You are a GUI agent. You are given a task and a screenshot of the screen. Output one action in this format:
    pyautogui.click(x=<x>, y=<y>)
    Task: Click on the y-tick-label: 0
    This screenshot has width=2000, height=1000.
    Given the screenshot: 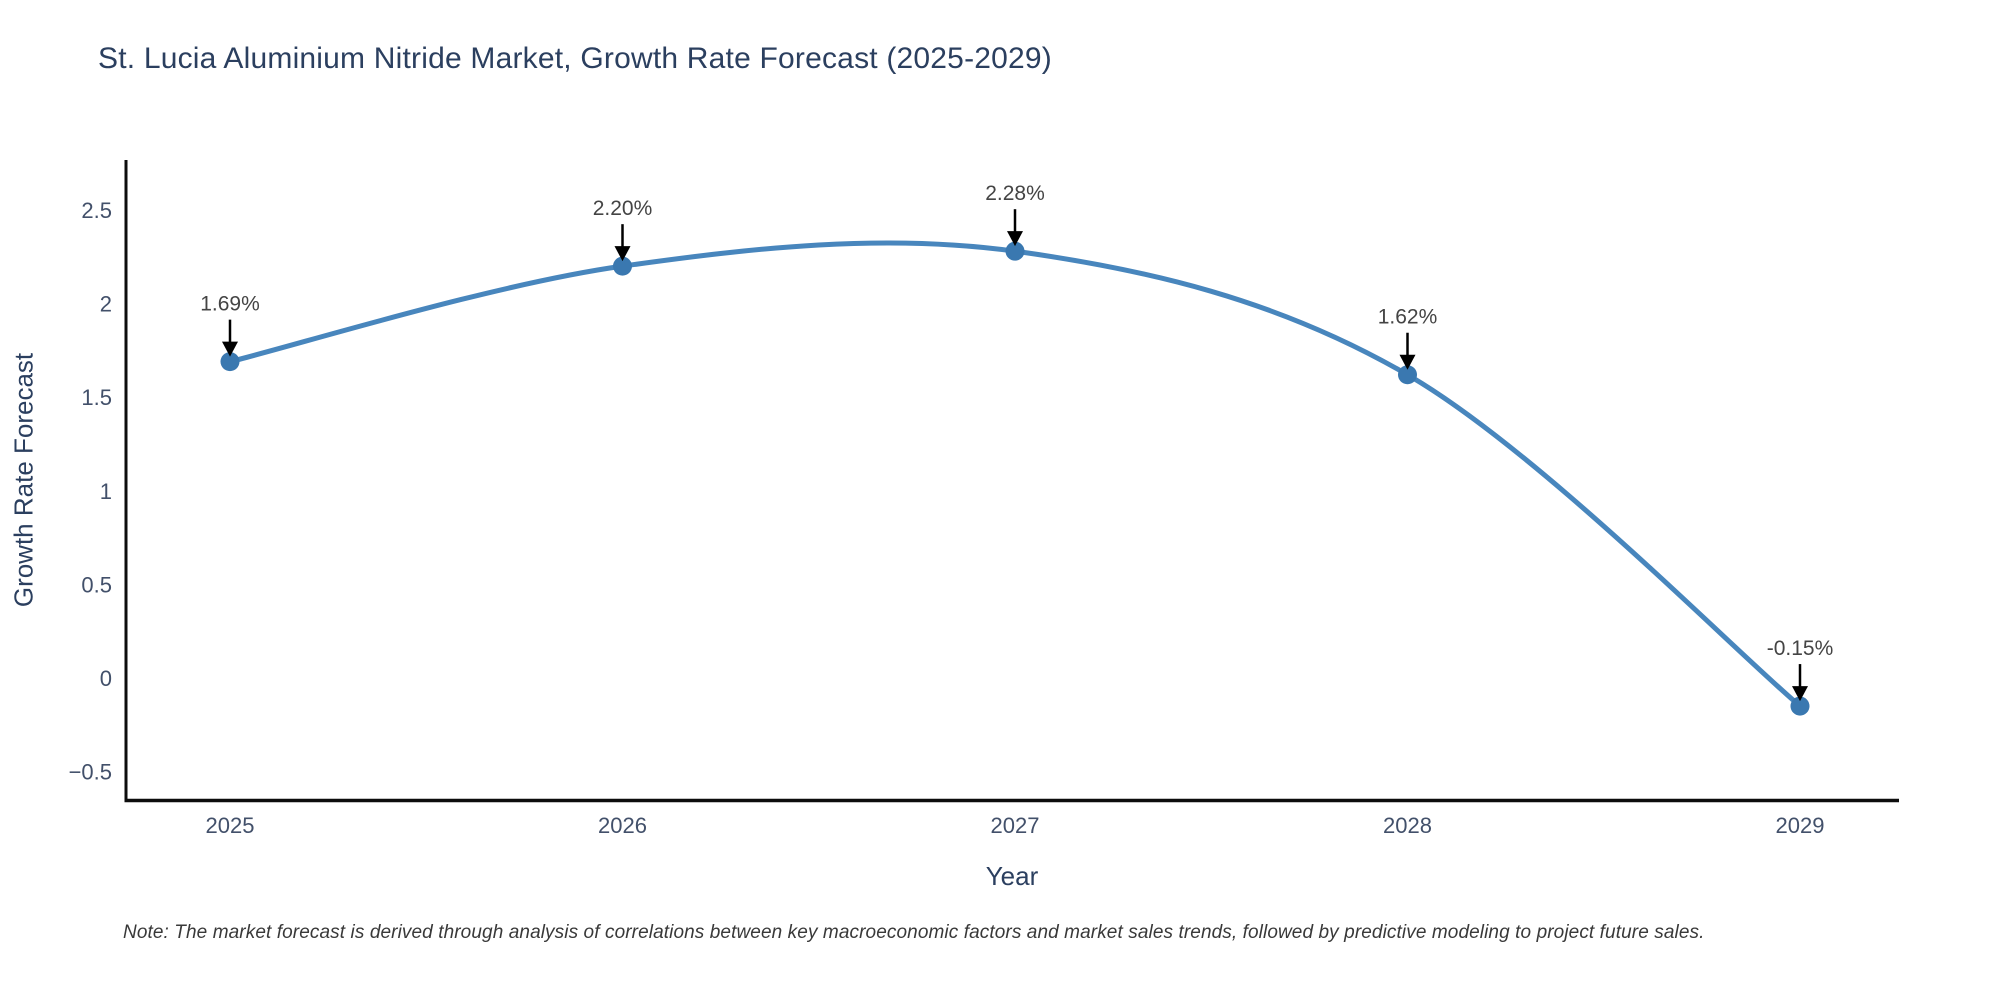 What is the action you would take?
    pyautogui.click(x=106, y=678)
    